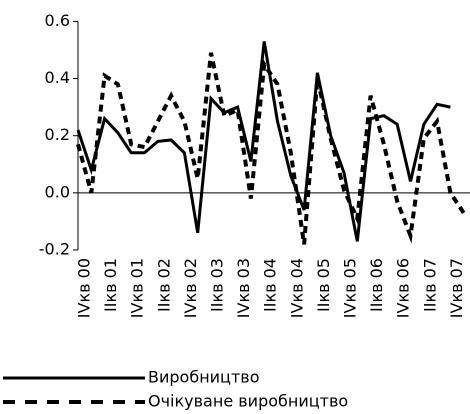 This screenshot has height=414, width=470. Describe the element at coordinates (163, 285) in the screenshot. I see `x-tick-label: IIкв 02` at that location.